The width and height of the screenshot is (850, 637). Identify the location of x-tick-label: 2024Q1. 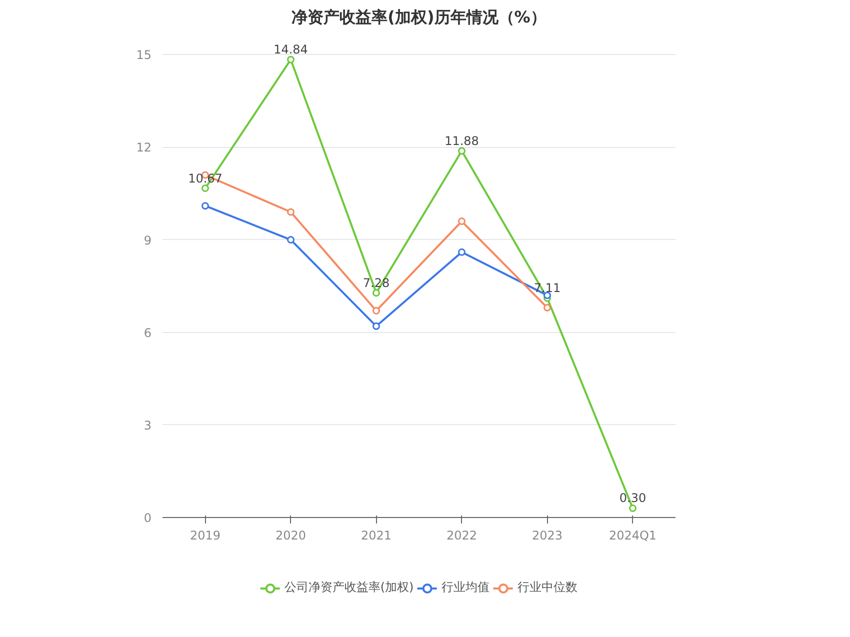
(632, 535).